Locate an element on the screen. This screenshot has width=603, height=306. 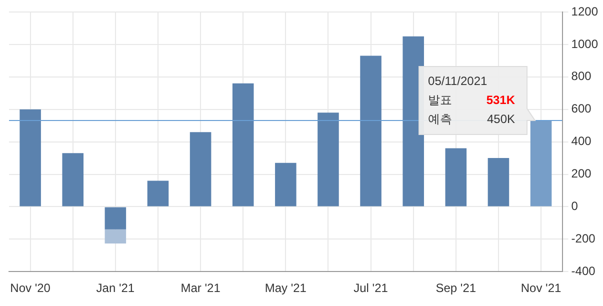
x-tick-label: Mar '21 is located at coordinates (200, 288).